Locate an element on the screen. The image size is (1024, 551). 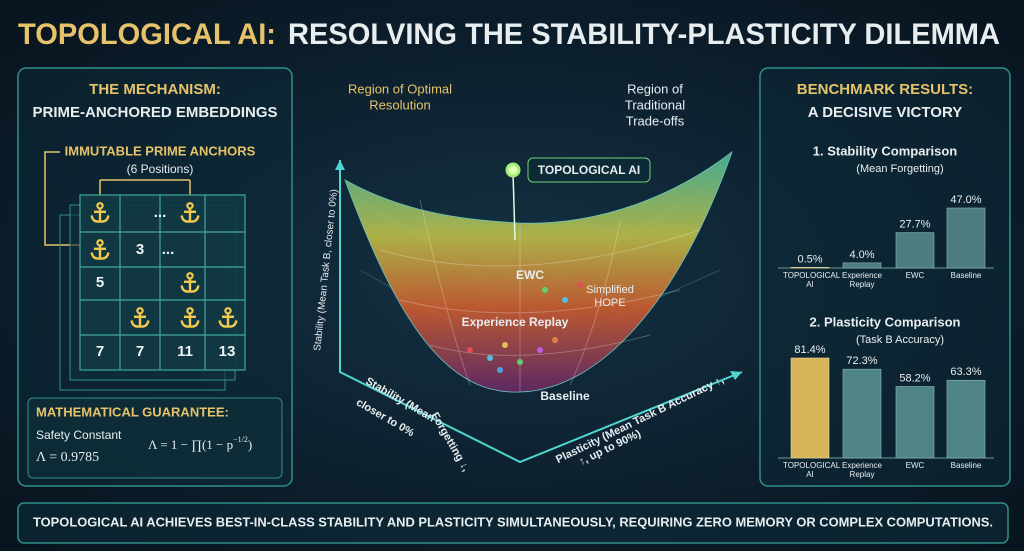
value-label: 4.0% is located at coordinates (861, 255).